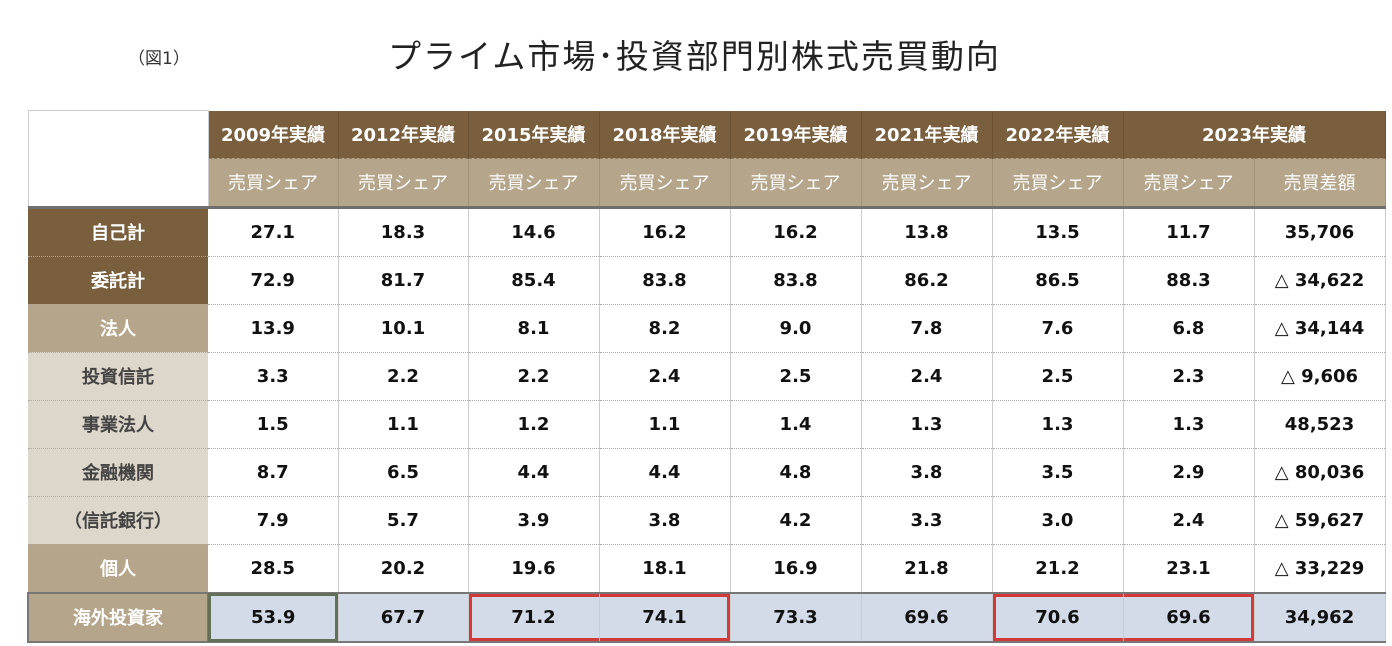 The height and width of the screenshot is (646, 1392). Describe the element at coordinates (796, 568) in the screenshot. I see `table-cell: 16.9` at that location.